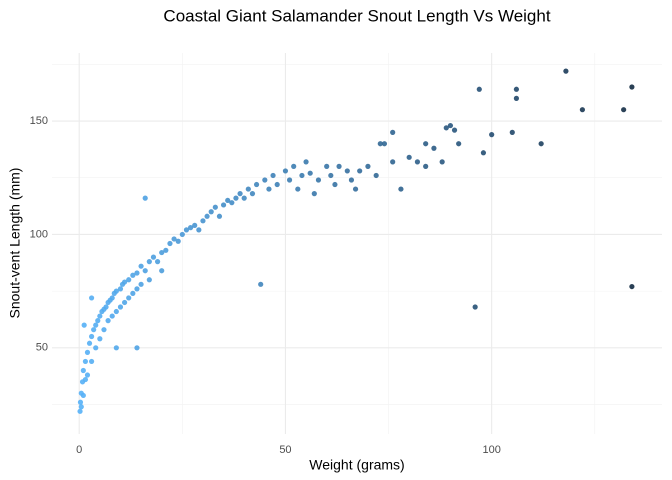  I want to click on y-tick-label: 50, so click(42, 348).